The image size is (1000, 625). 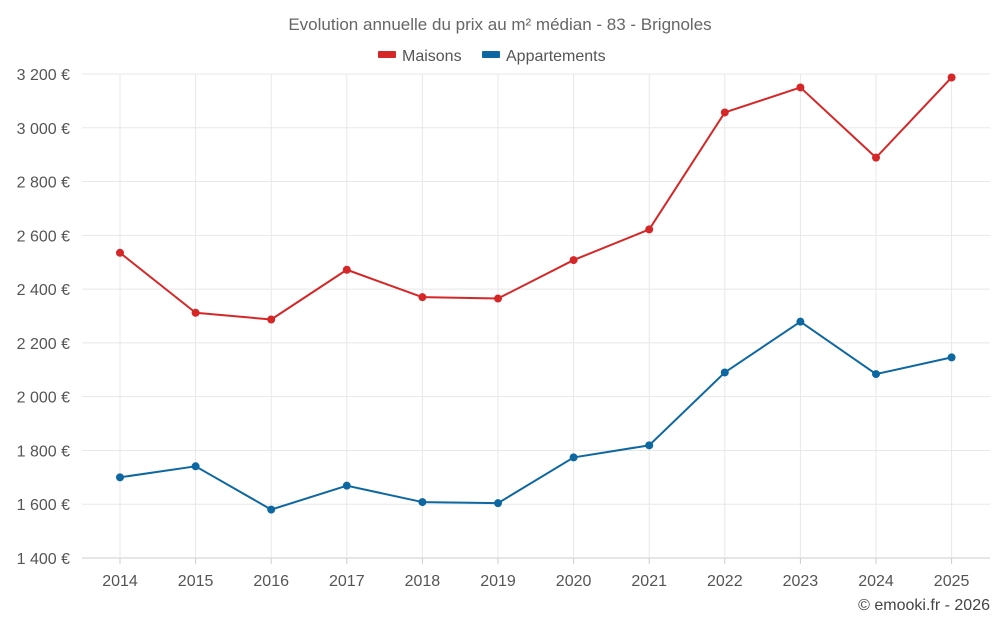 What do you see at coordinates (120, 581) in the screenshot?
I see `x-tick-label: 2014` at bounding box center [120, 581].